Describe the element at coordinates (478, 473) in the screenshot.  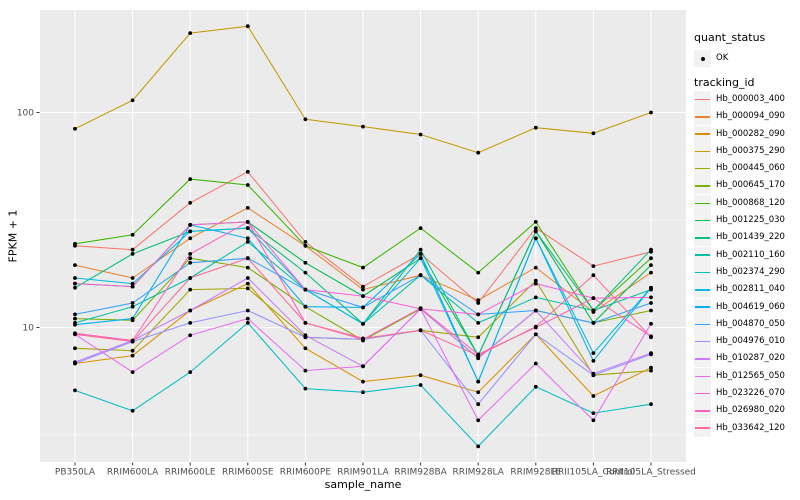
I see `x-tick-label: RRIM928LA` at that location.